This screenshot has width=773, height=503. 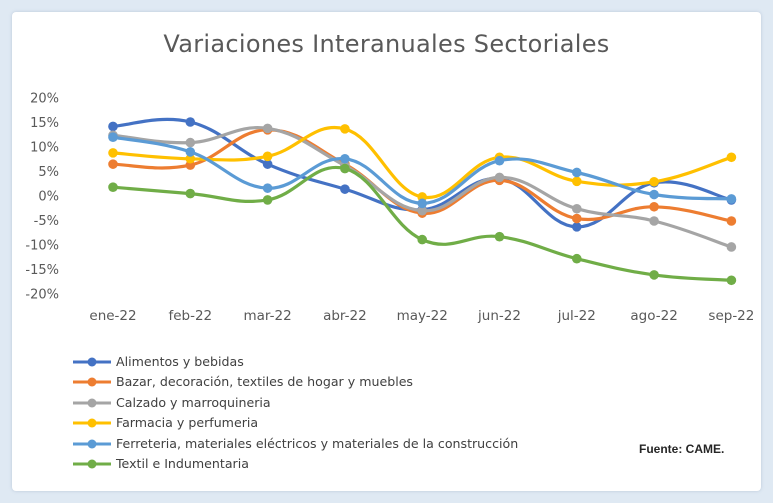 What do you see at coordinates (42, 270) in the screenshot?
I see `y-tick-label: -15%` at bounding box center [42, 270].